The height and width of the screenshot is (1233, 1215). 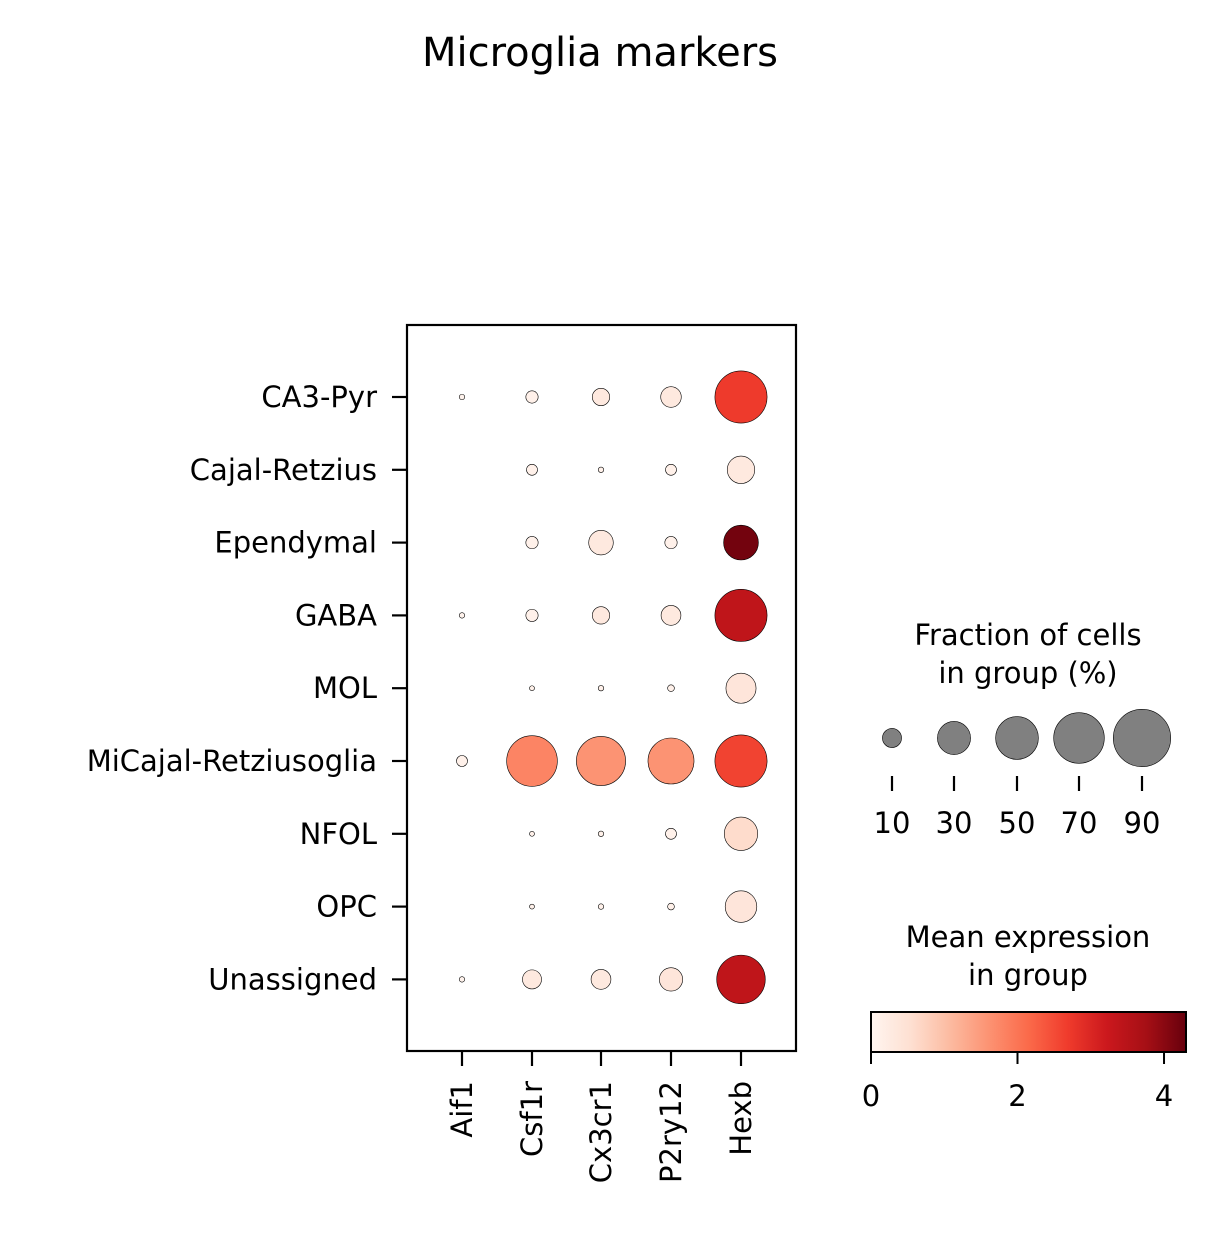 I want to click on size-legend-title-line2: in group (%), so click(x=1027, y=673).